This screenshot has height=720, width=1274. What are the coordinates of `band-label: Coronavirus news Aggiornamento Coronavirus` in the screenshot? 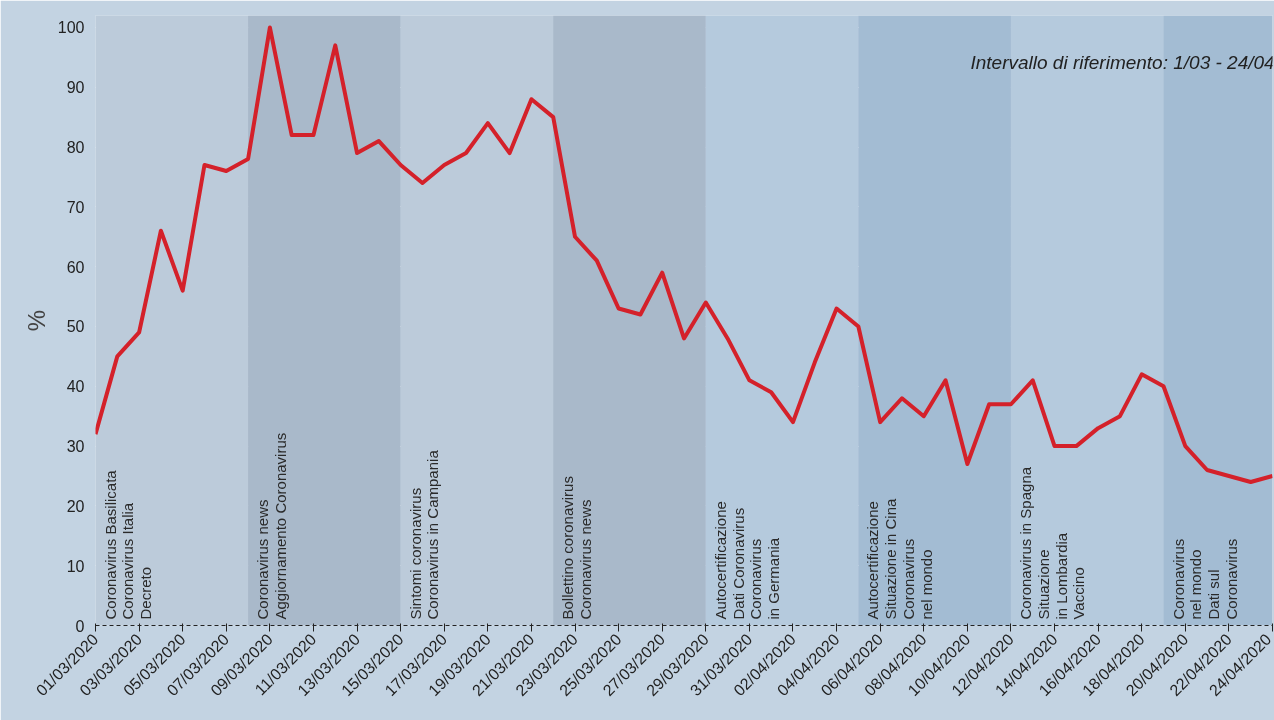 It's located at (271, 526).